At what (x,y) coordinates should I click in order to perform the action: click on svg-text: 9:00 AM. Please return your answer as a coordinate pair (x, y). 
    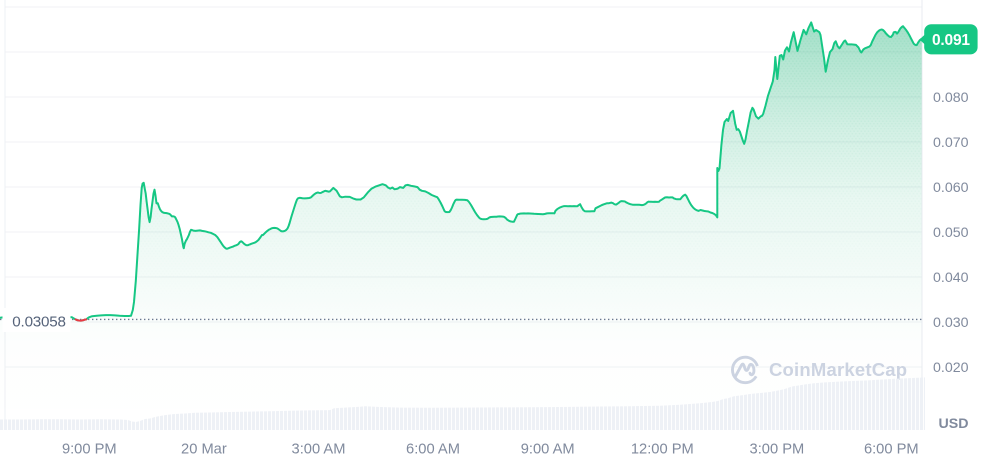
    Looking at the image, I should click on (548, 449).